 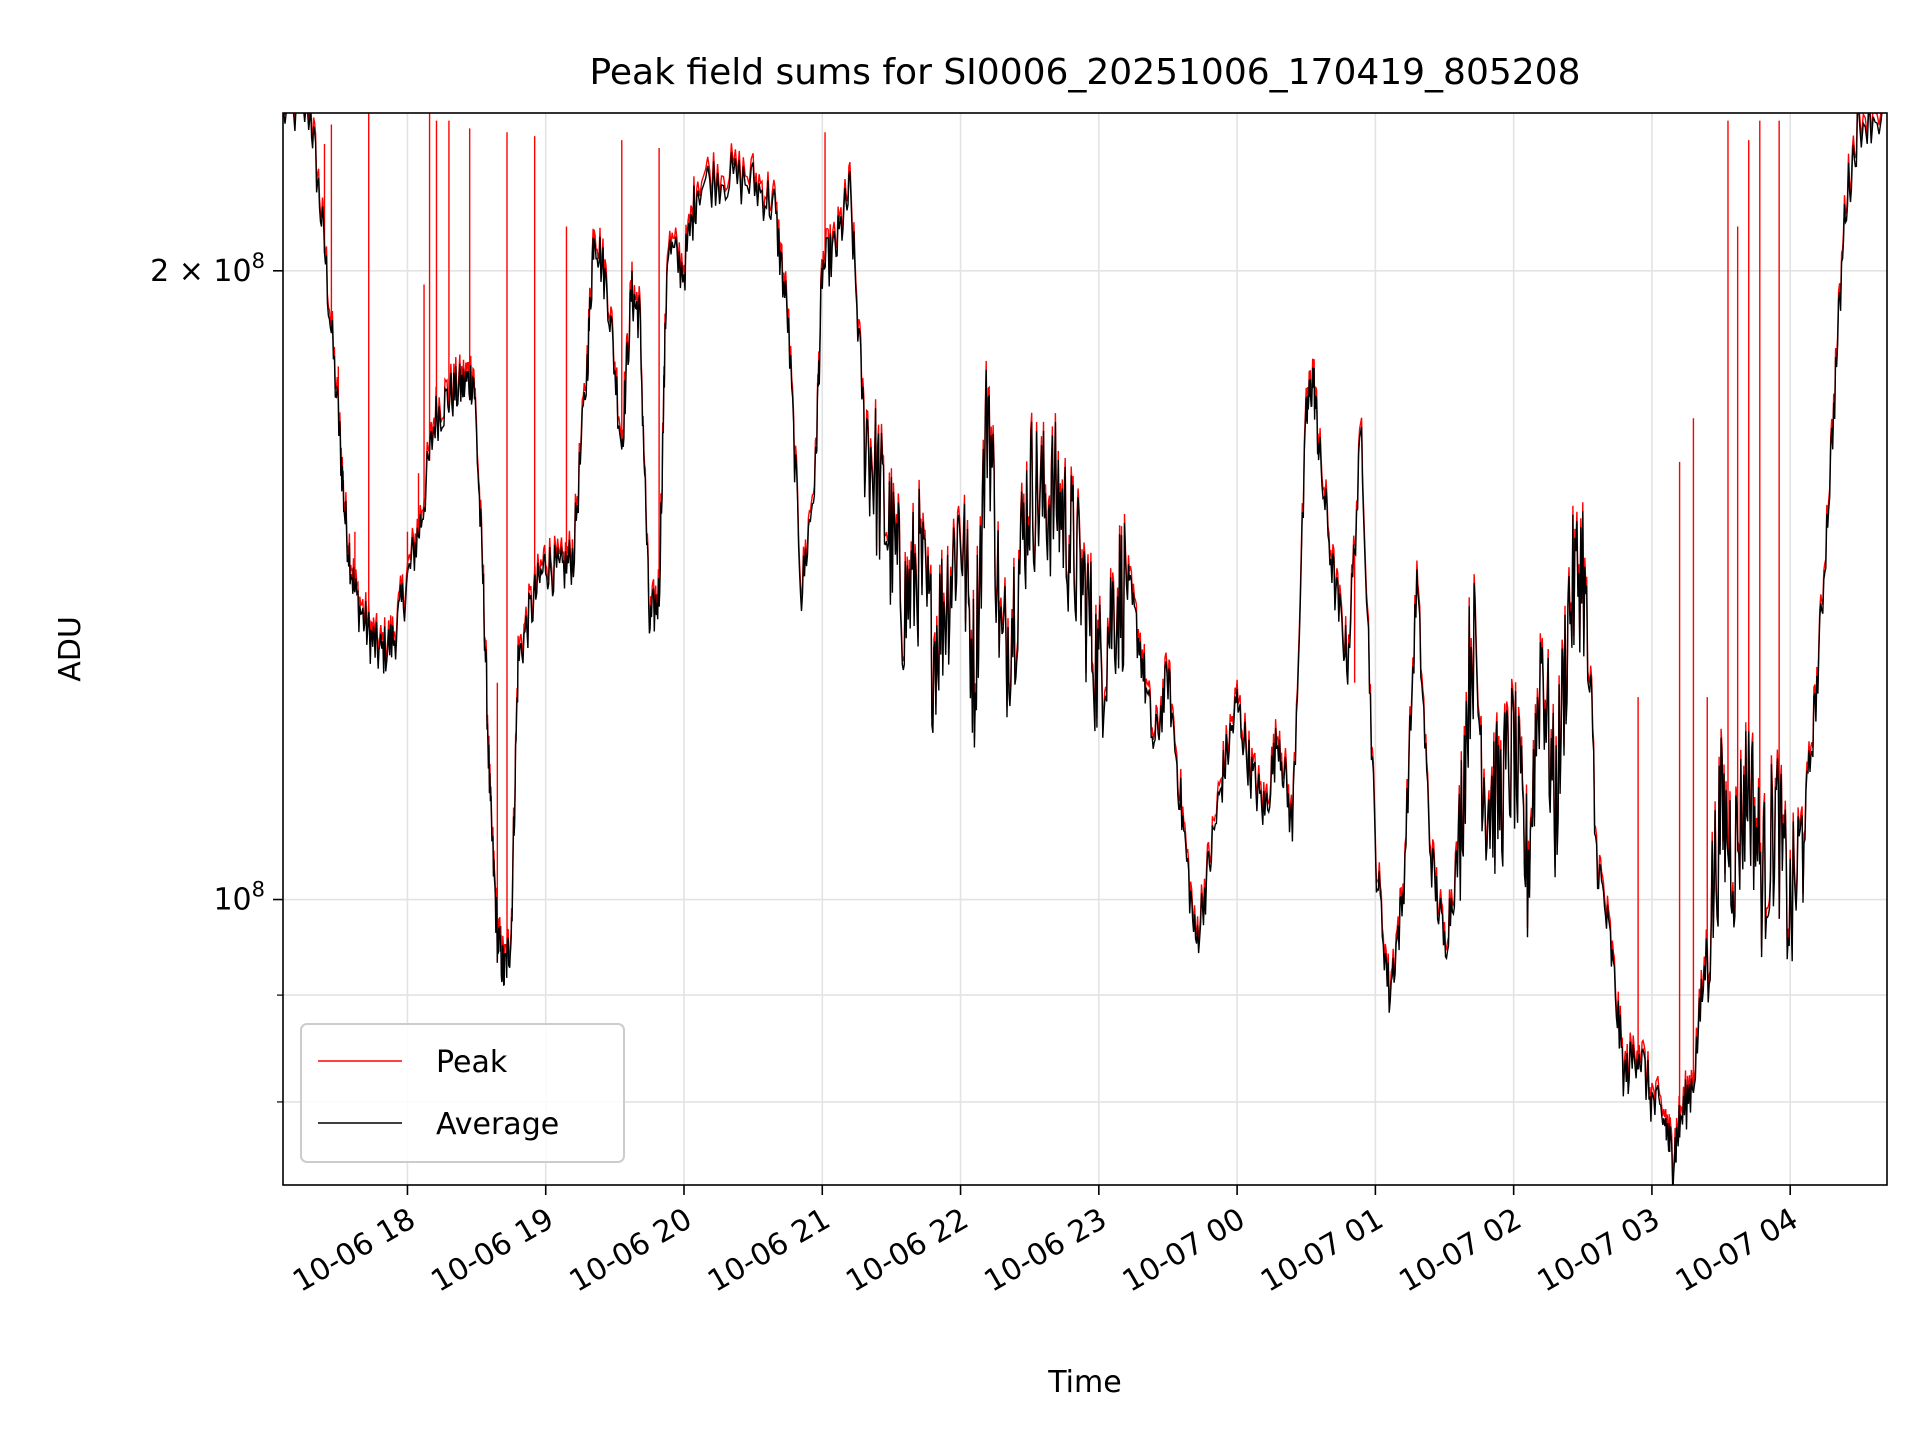 I want to click on y-axis: 108 2 × 108, so click(x=216, y=676).